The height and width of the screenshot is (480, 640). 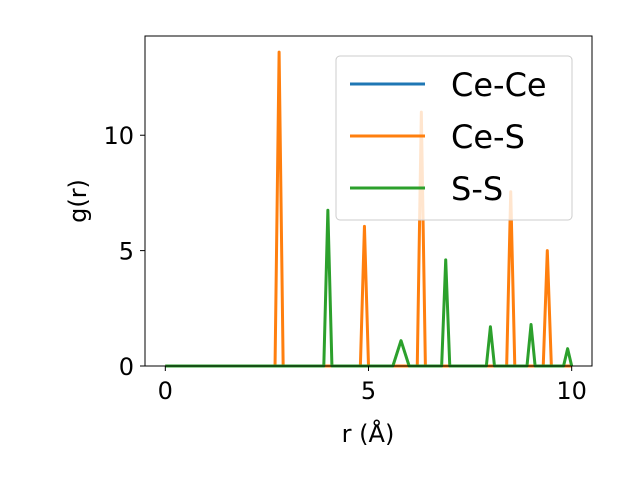 I want to click on legend-label-ce-s: Ce-S, so click(x=488, y=137).